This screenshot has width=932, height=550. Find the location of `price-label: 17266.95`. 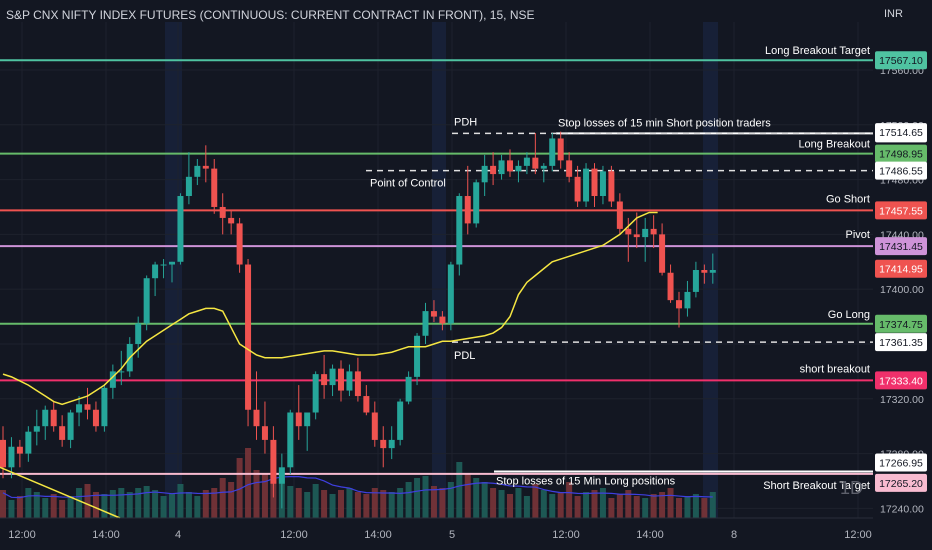

price-label: 17266.95 is located at coordinates (901, 463).